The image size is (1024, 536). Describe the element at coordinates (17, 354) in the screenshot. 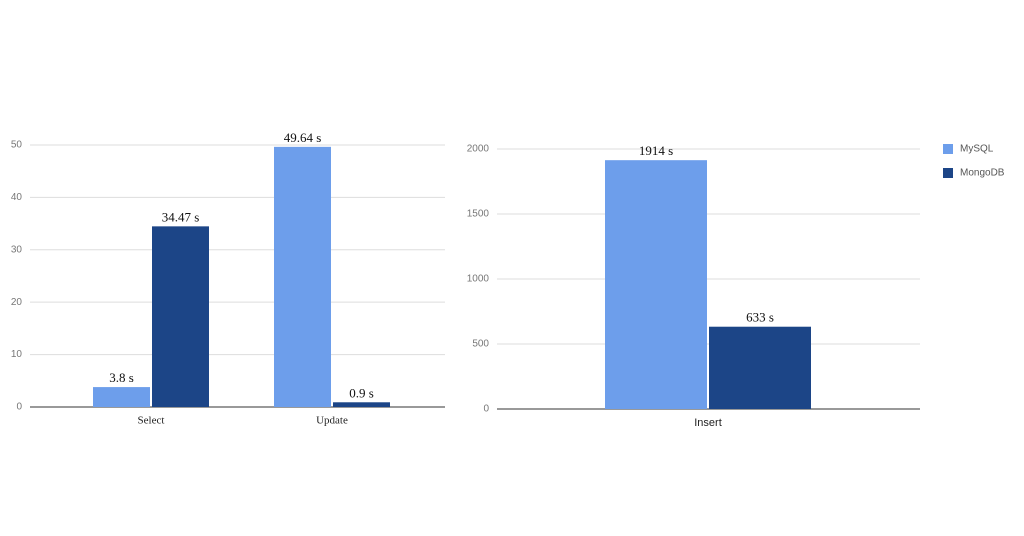

I see `y-tick-label: 10` at that location.